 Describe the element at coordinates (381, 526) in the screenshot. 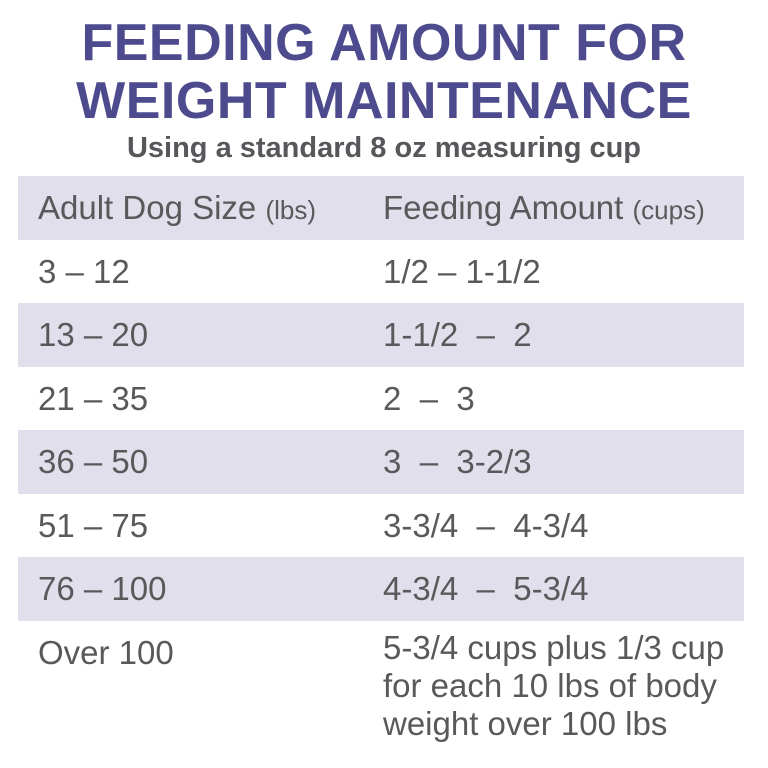

I see `table-row: 51 – 75 3-3/4 – 4-3/4` at that location.